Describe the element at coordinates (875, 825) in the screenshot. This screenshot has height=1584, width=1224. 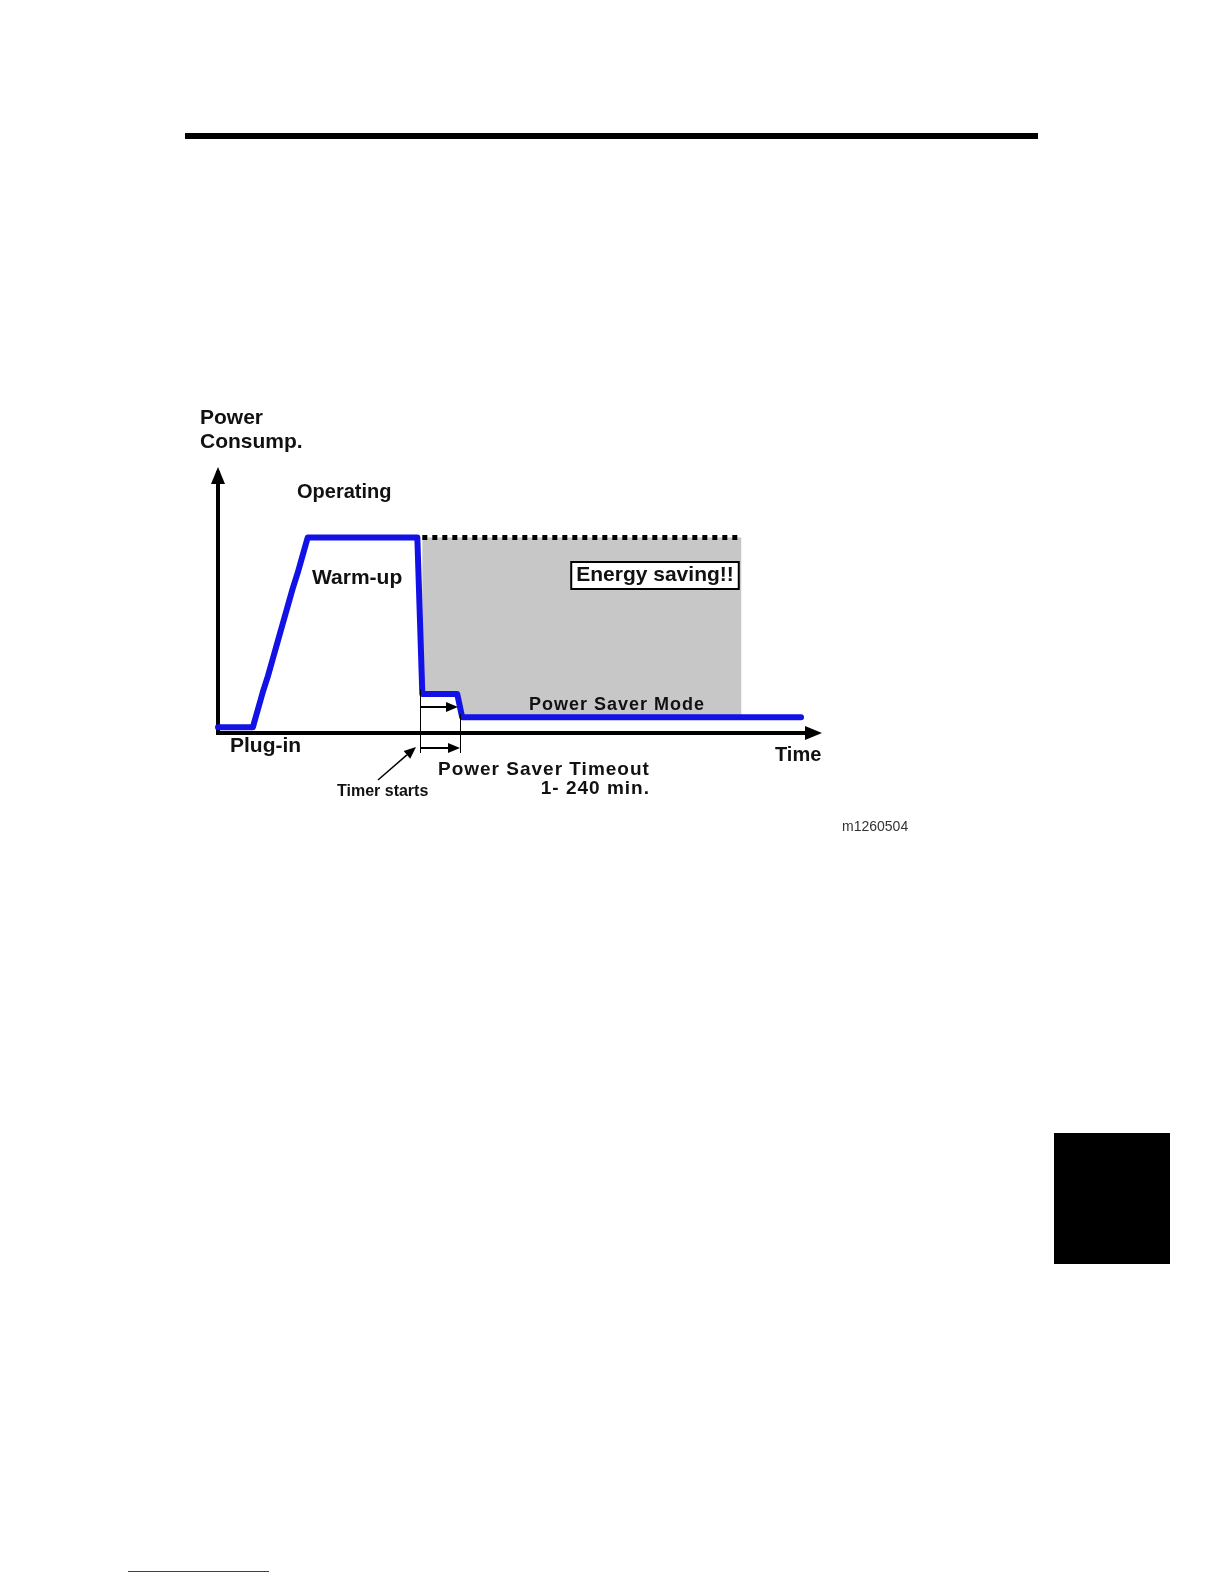
I see `text: m1260504` at that location.